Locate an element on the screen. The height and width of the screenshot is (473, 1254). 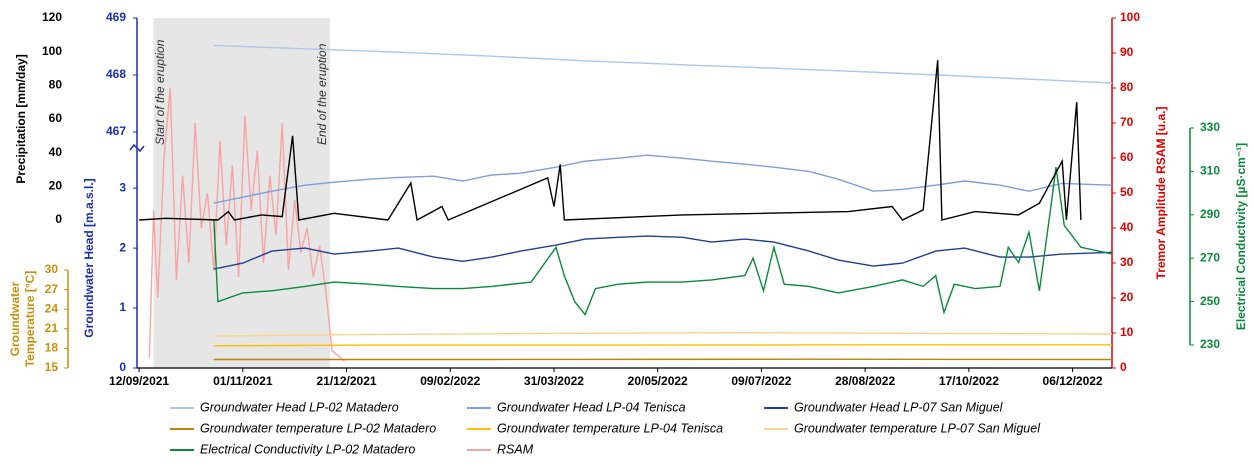
y-axis-title: Tremor Amplitude RSAM [u.a.] is located at coordinates (1161, 193).